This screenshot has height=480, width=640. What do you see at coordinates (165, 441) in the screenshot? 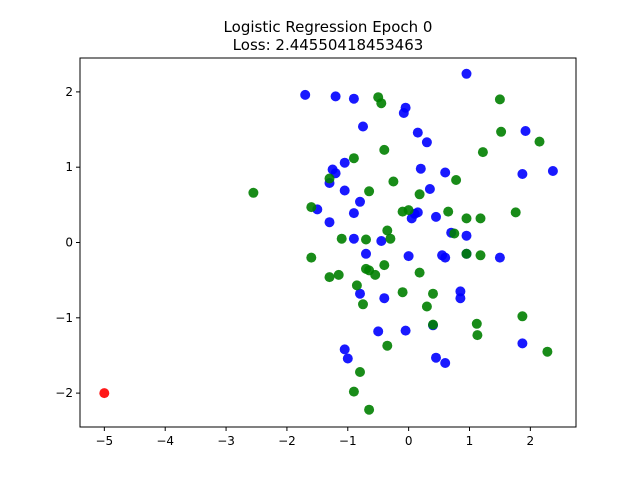
I see `x-tick-label: −4` at bounding box center [165, 441].